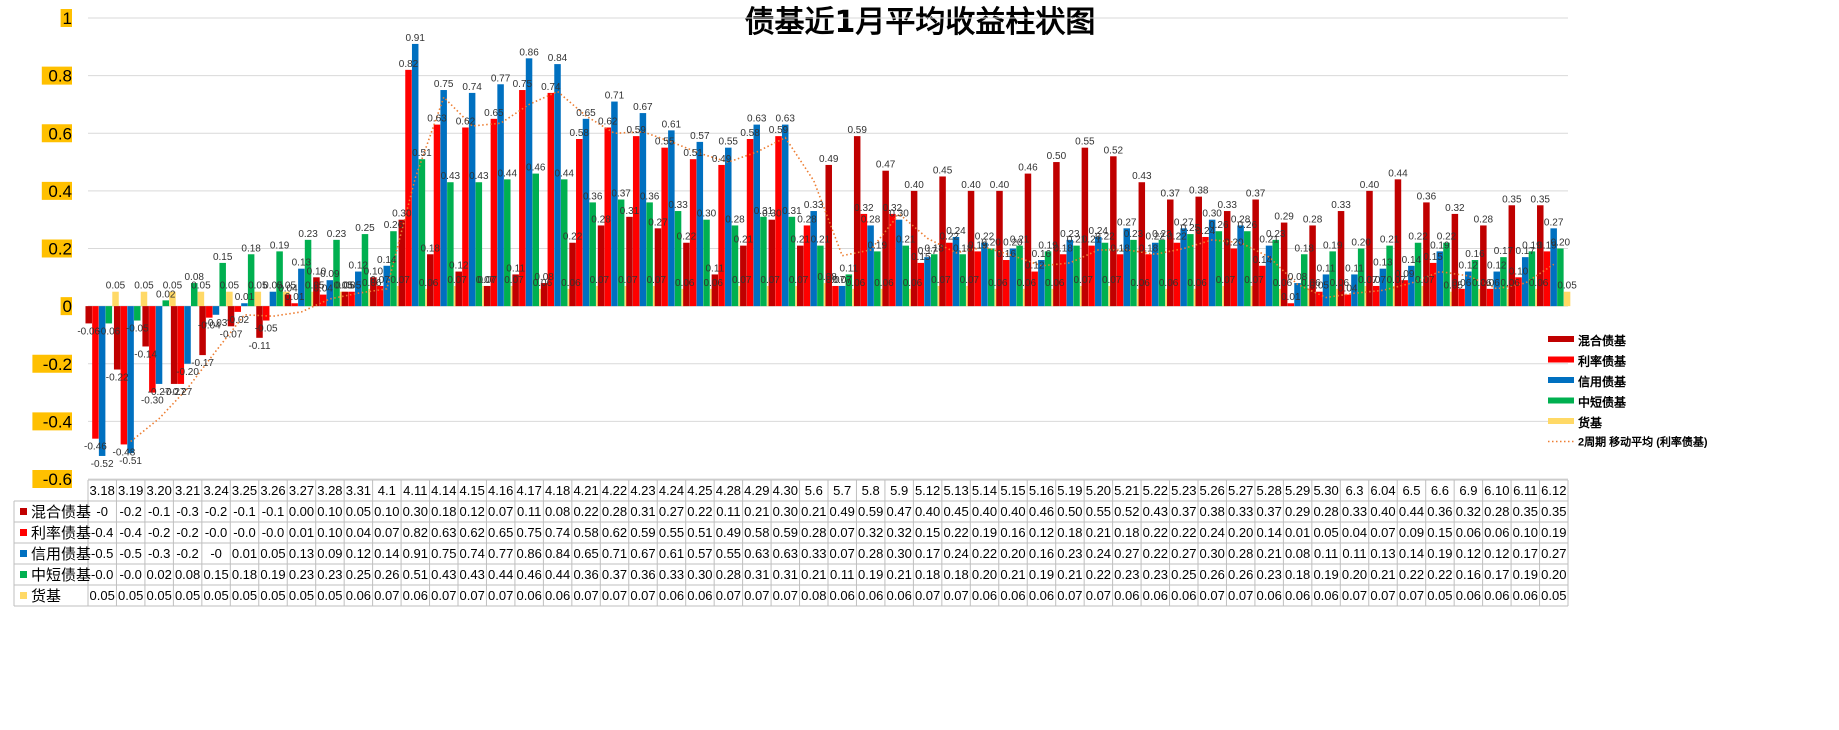 The width and height of the screenshot is (1839, 730). What do you see at coordinates (1561, 421) in the screenshot?
I see `legend-swatch` at bounding box center [1561, 421].